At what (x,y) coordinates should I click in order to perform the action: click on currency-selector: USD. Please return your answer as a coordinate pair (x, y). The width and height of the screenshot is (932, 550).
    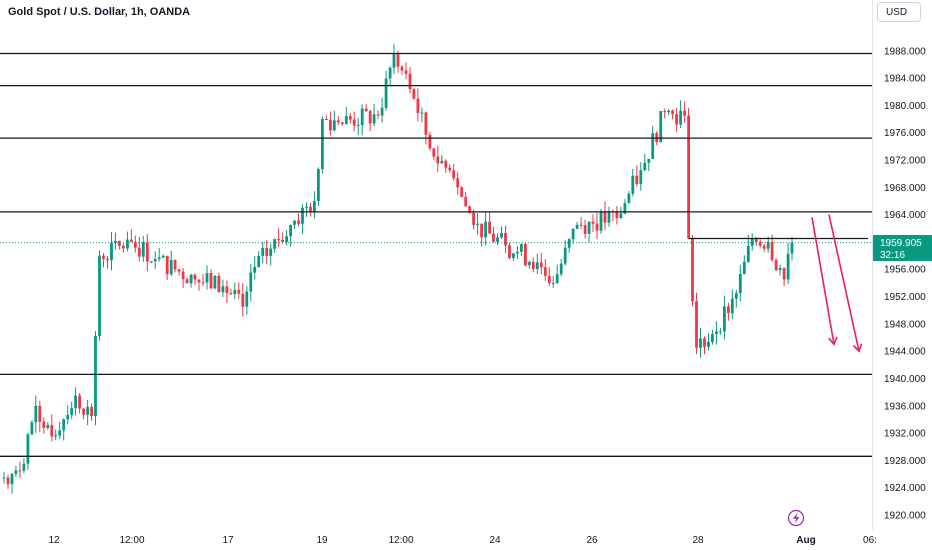
    Looking at the image, I should click on (899, 12).